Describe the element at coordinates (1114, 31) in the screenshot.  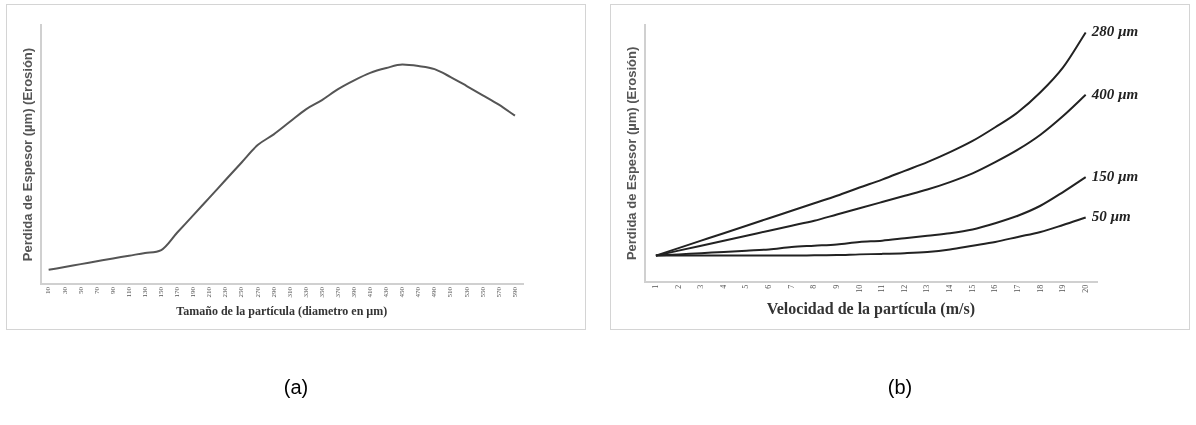
I see `series-label: 280 µm` at that location.